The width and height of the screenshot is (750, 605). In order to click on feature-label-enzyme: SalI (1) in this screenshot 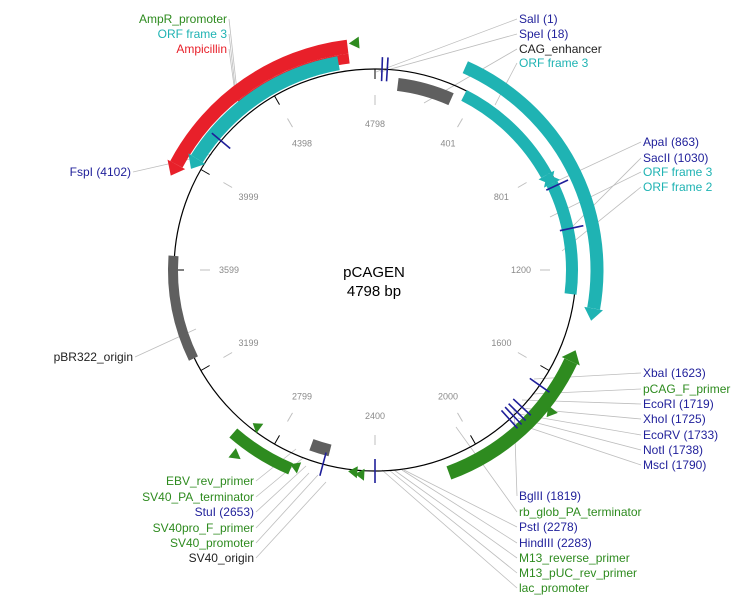, I will do `click(538, 19)`.